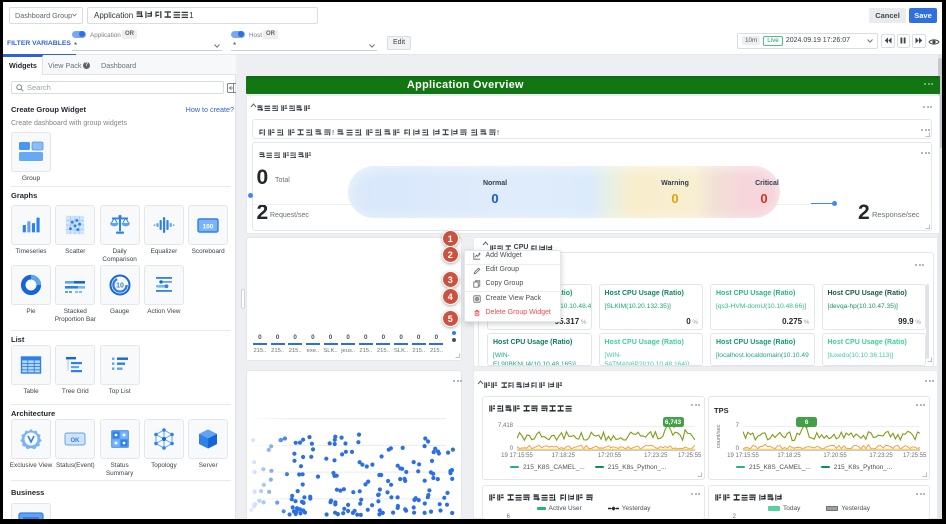 The width and height of the screenshot is (946, 524). What do you see at coordinates (120, 286) in the screenshot?
I see `svg-text: 10` at bounding box center [120, 286].